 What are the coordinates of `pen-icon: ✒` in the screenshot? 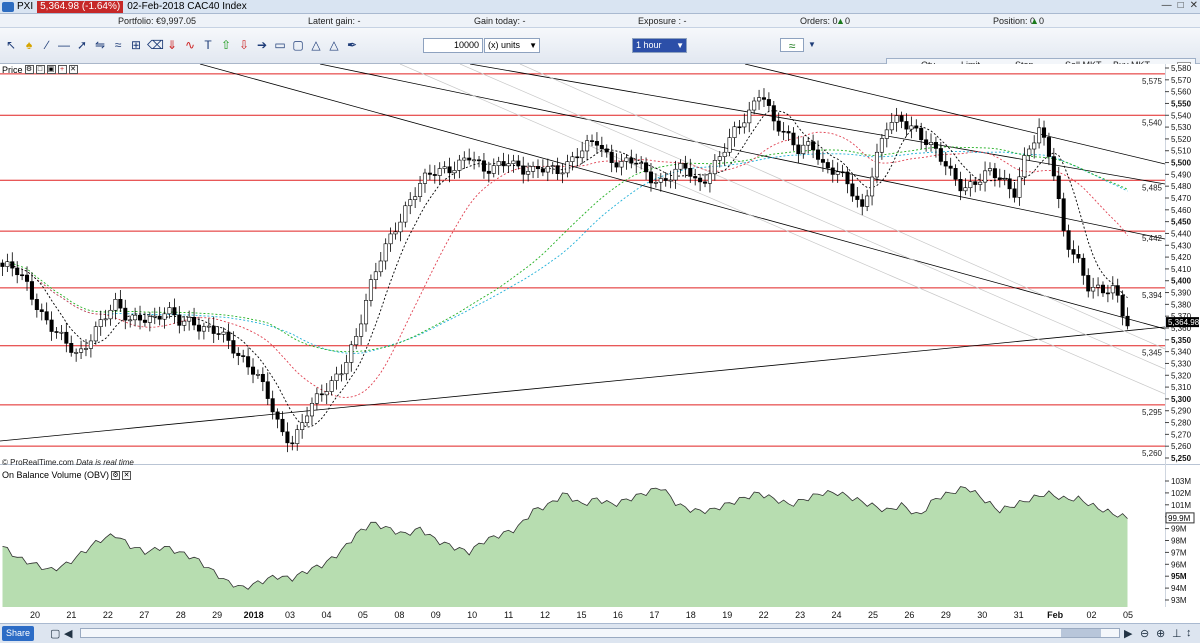 It's located at (352, 45).